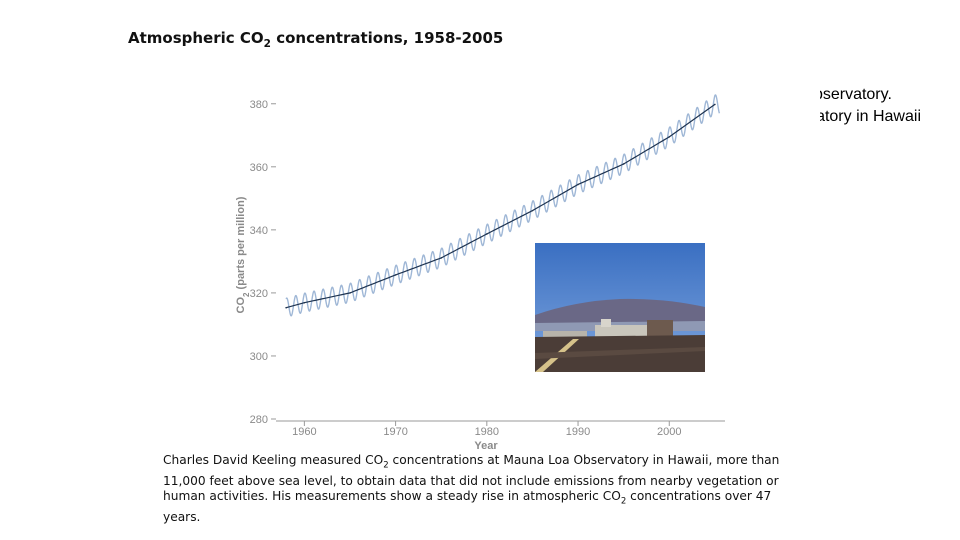 The height and width of the screenshot is (540, 960). Describe the element at coordinates (487, 432) in the screenshot. I see `x-tick-label: 1980` at that location.